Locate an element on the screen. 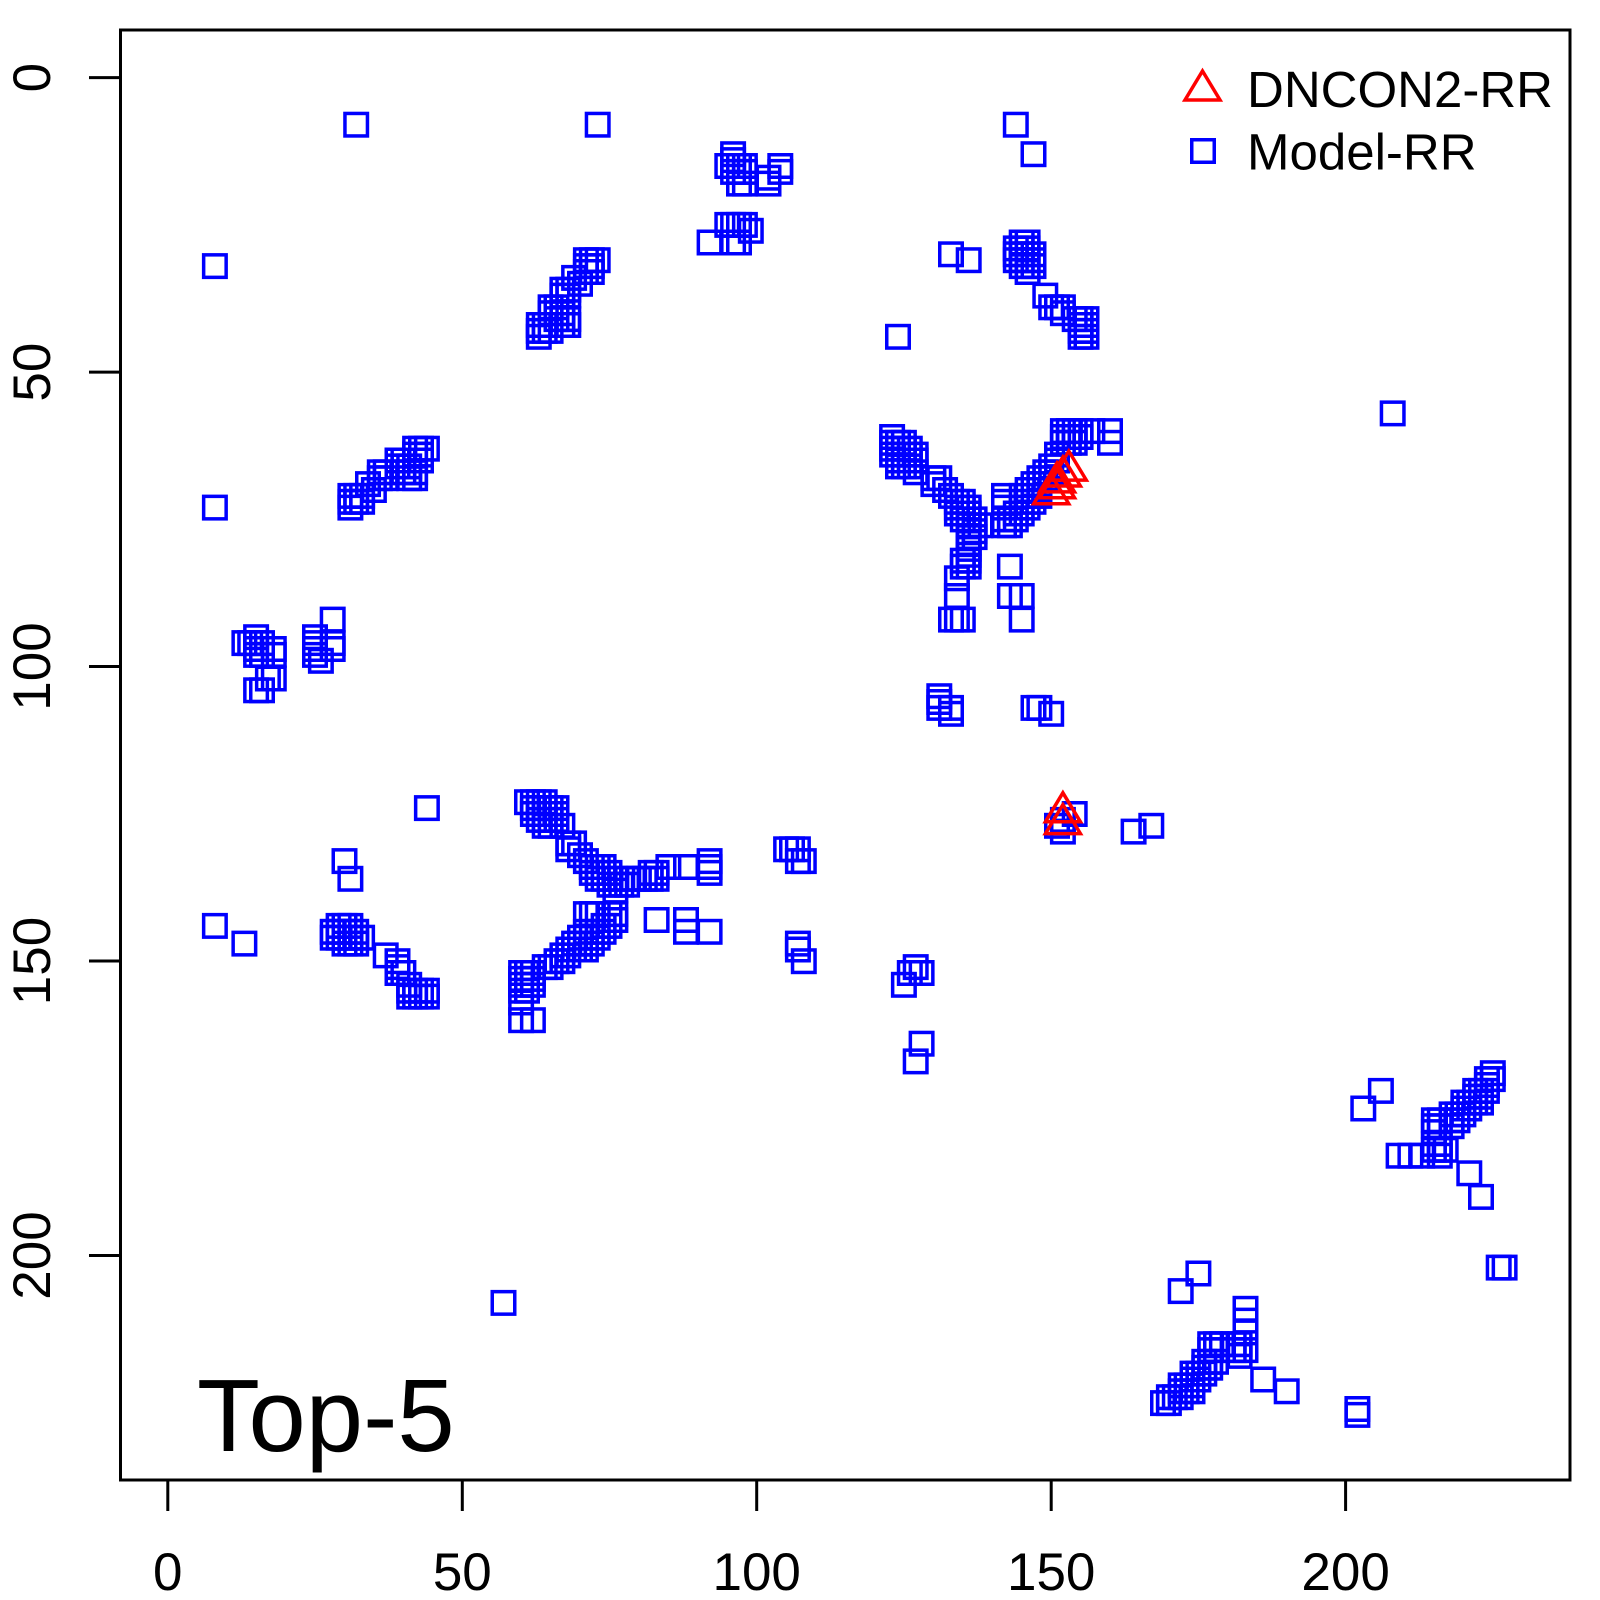 This screenshot has width=1600, height=1600. svg-text: Model-RR is located at coordinates (1362, 152).